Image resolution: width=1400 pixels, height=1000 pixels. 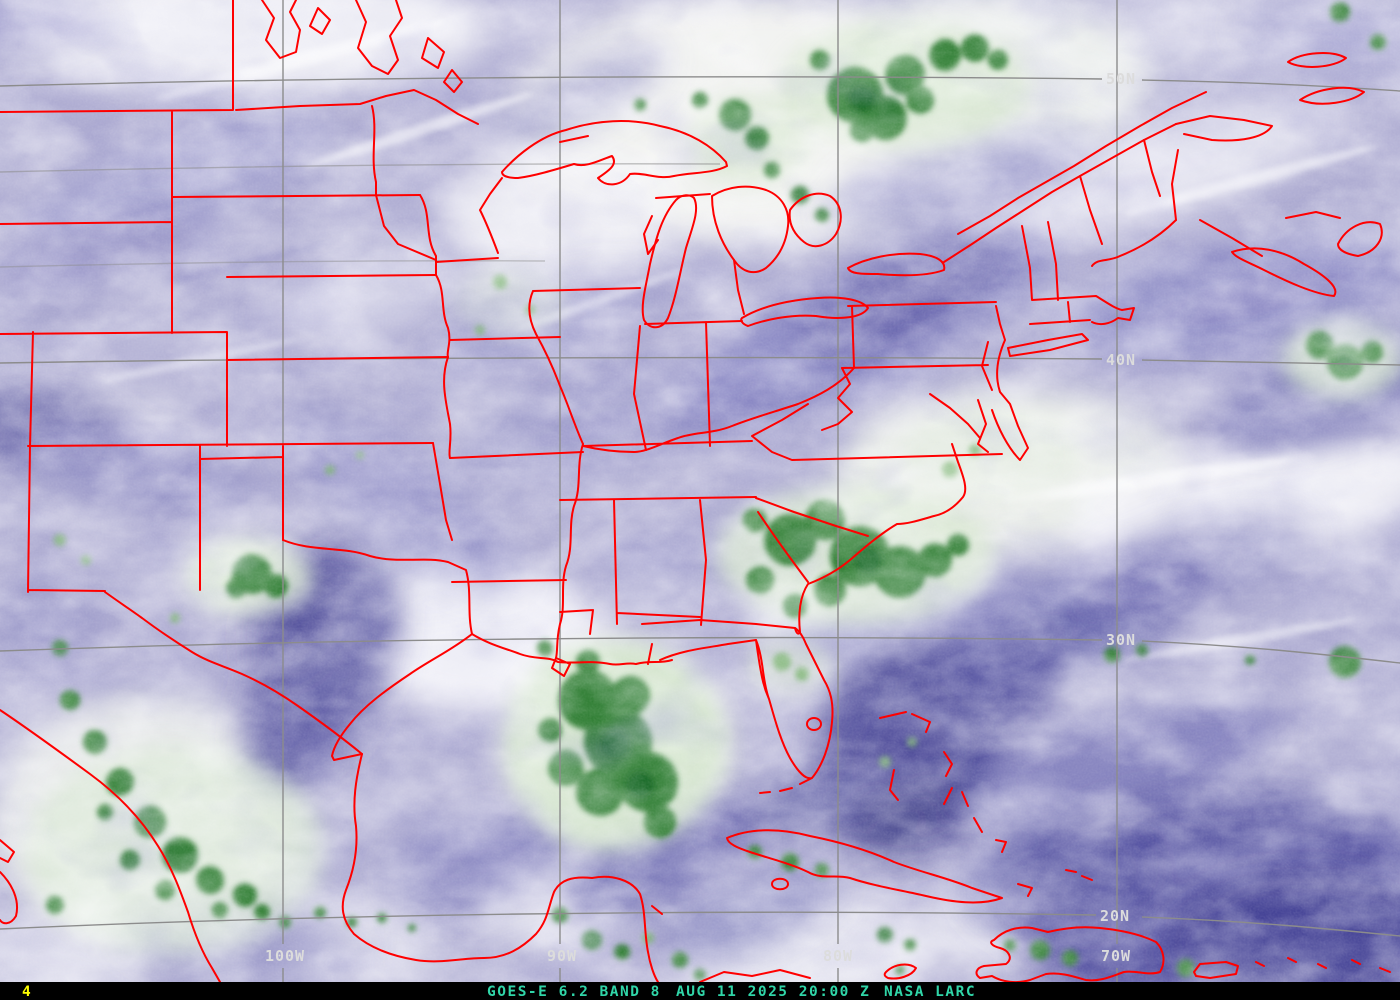 I want to click on frame-number: 4, so click(x=27, y=992).